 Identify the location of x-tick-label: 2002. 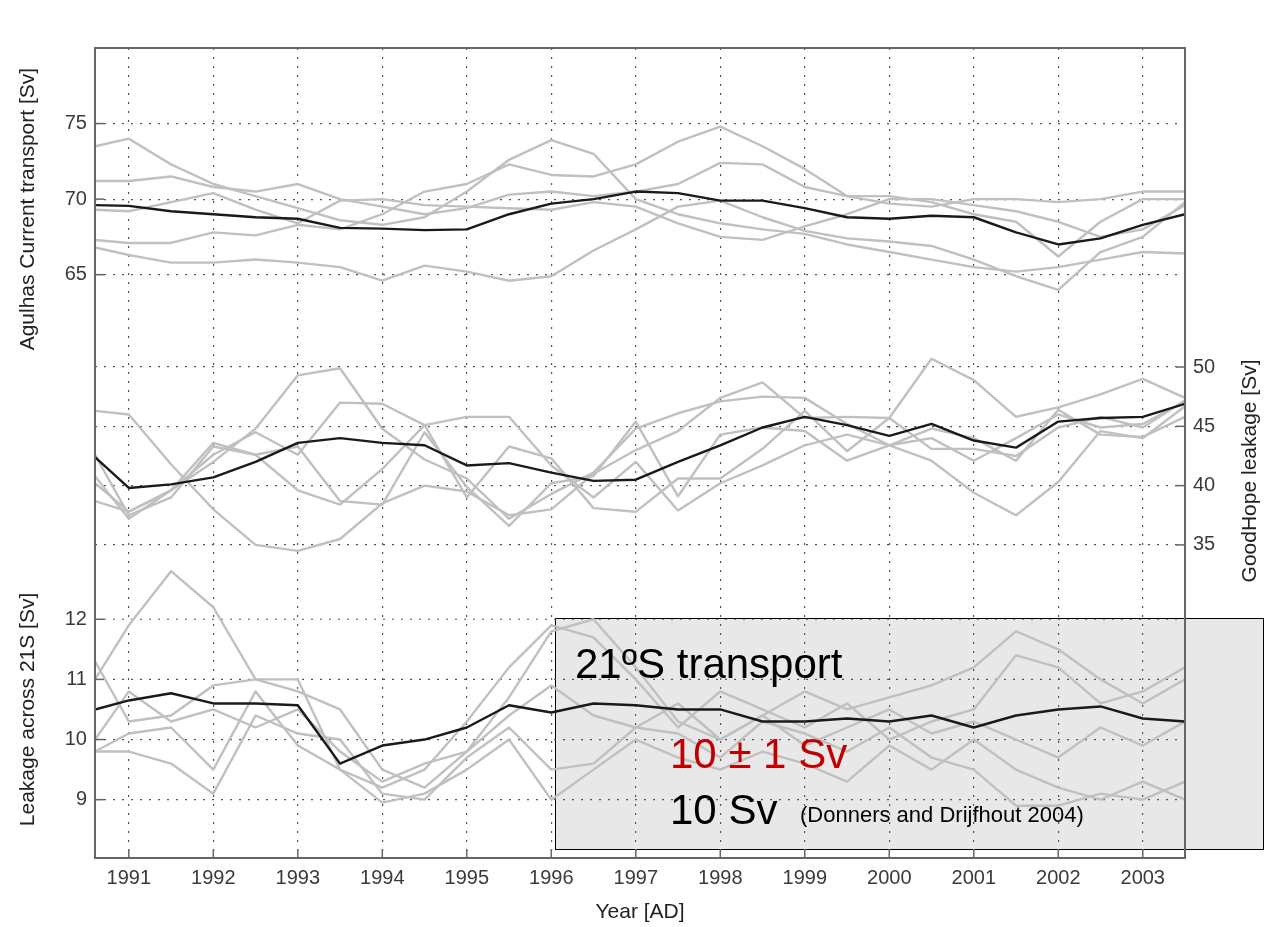
(1058, 876).